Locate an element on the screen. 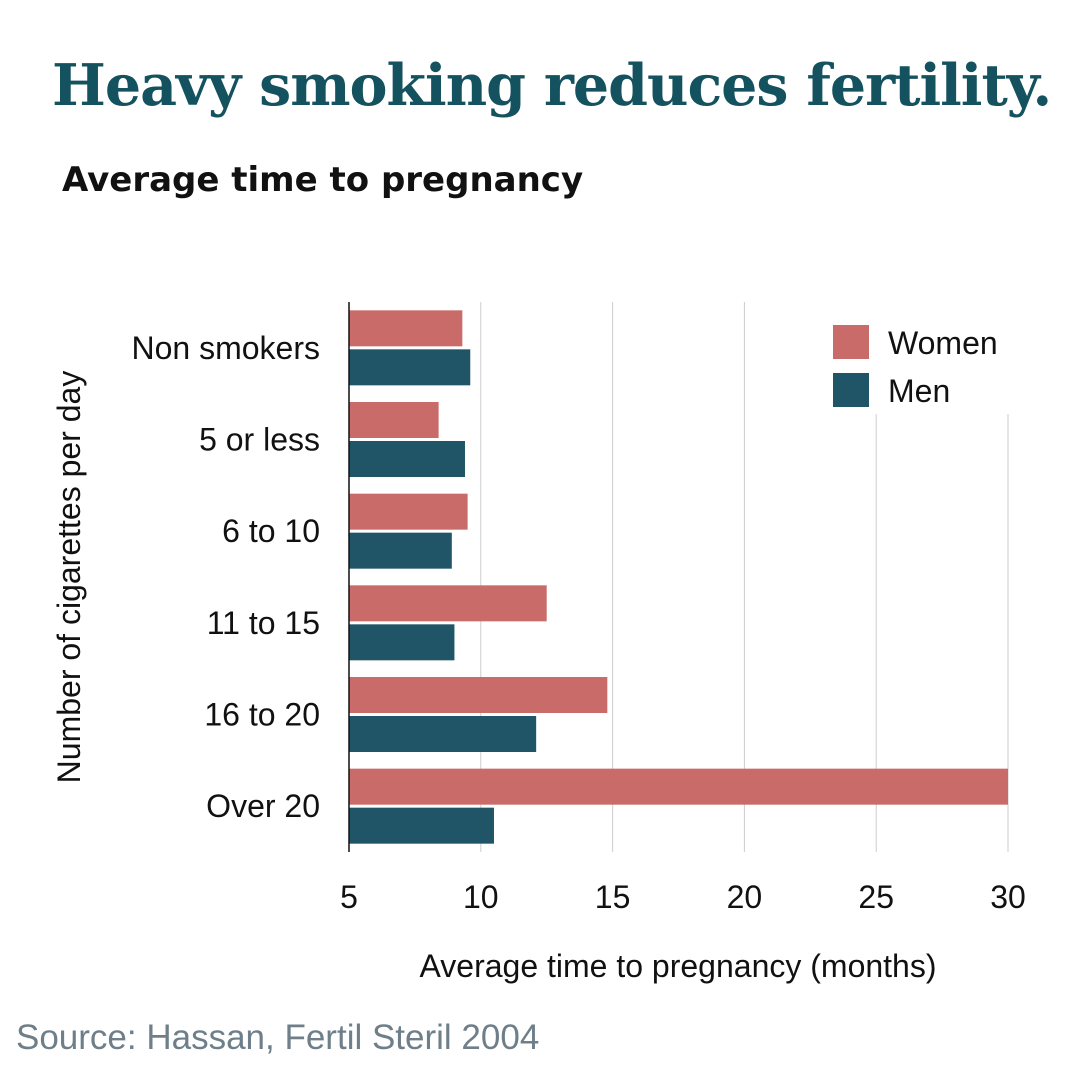 Image resolution: width=1080 pixels, height=1080 pixels. legend-label: Women is located at coordinates (943, 343).